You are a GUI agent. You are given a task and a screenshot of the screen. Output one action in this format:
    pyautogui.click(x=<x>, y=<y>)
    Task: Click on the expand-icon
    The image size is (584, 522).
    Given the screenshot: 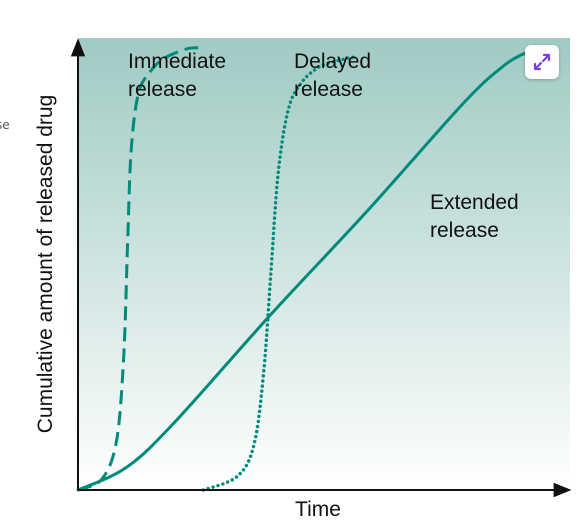 What is the action you would take?
    pyautogui.click(x=542, y=62)
    